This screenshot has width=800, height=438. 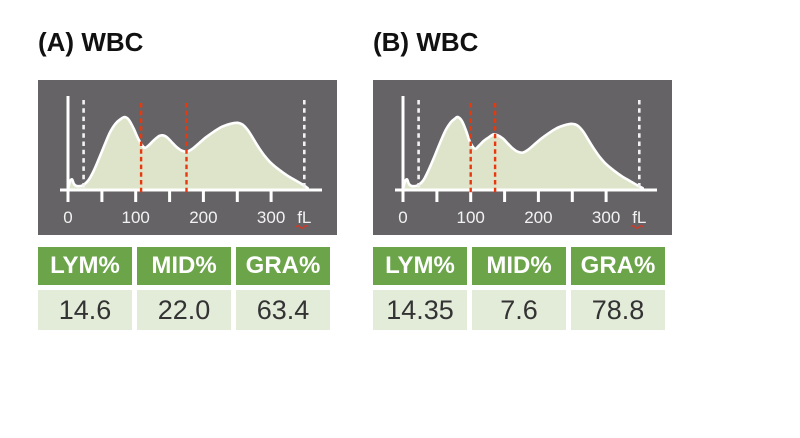 I want to click on table-value-mid: 22.0, so click(x=184, y=310).